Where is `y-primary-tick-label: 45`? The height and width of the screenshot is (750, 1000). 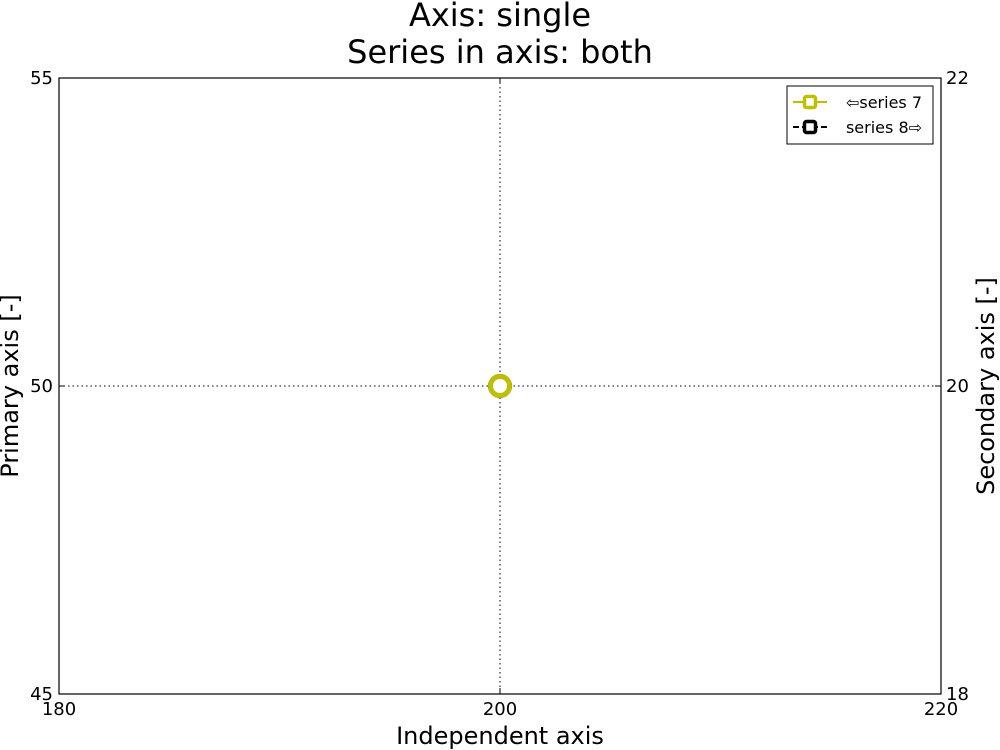 y-primary-tick-label: 45 is located at coordinates (41, 694).